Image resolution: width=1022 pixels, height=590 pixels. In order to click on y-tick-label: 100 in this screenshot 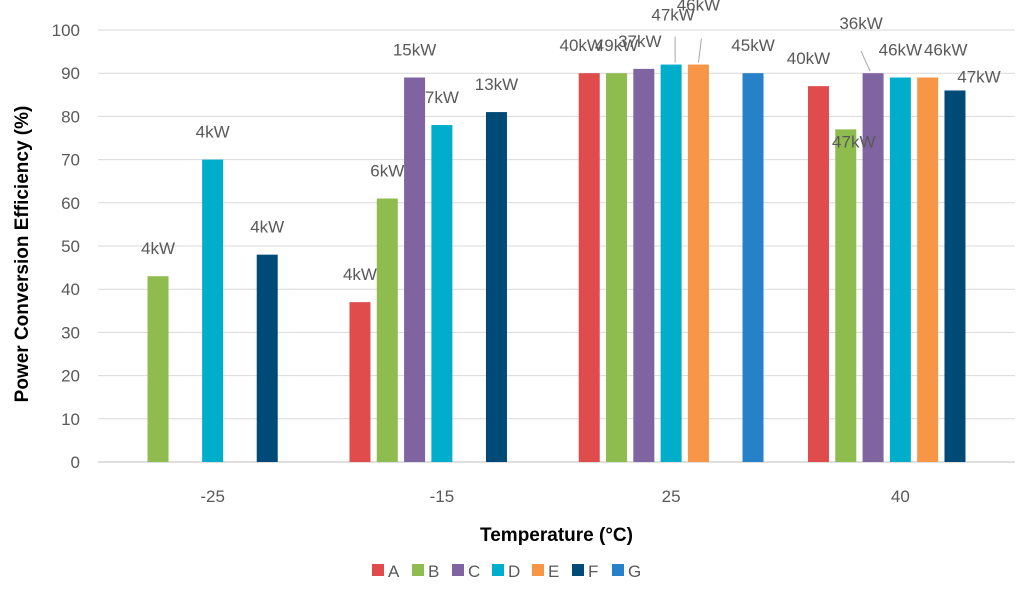, I will do `click(66, 30)`.